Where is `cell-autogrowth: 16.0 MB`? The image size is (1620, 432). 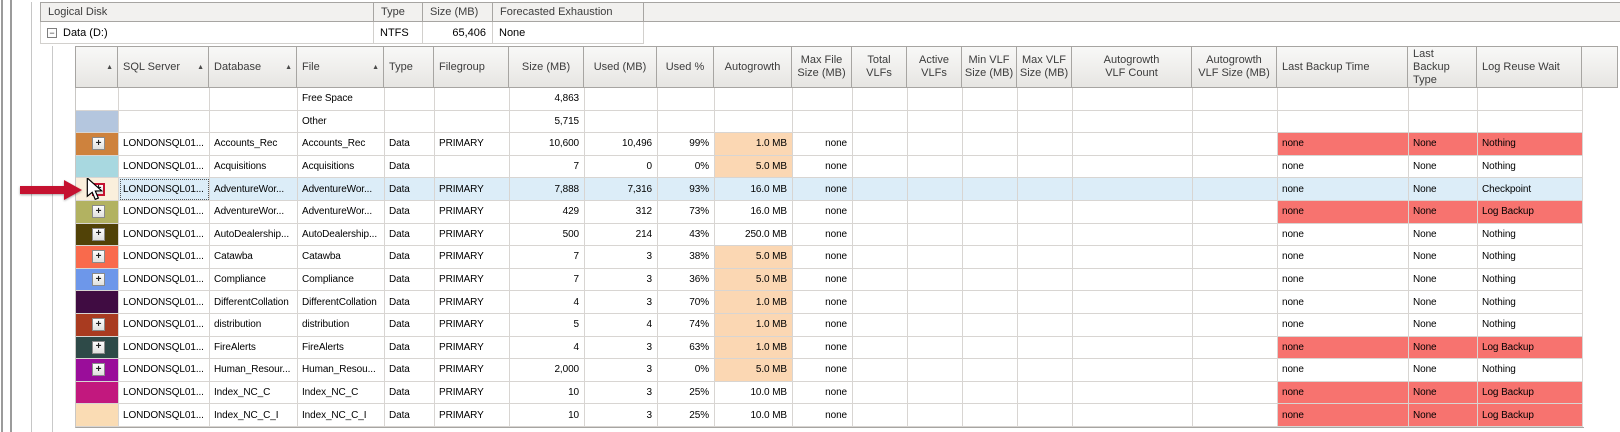
cell-autogrowth: 16.0 MB is located at coordinates (754, 189).